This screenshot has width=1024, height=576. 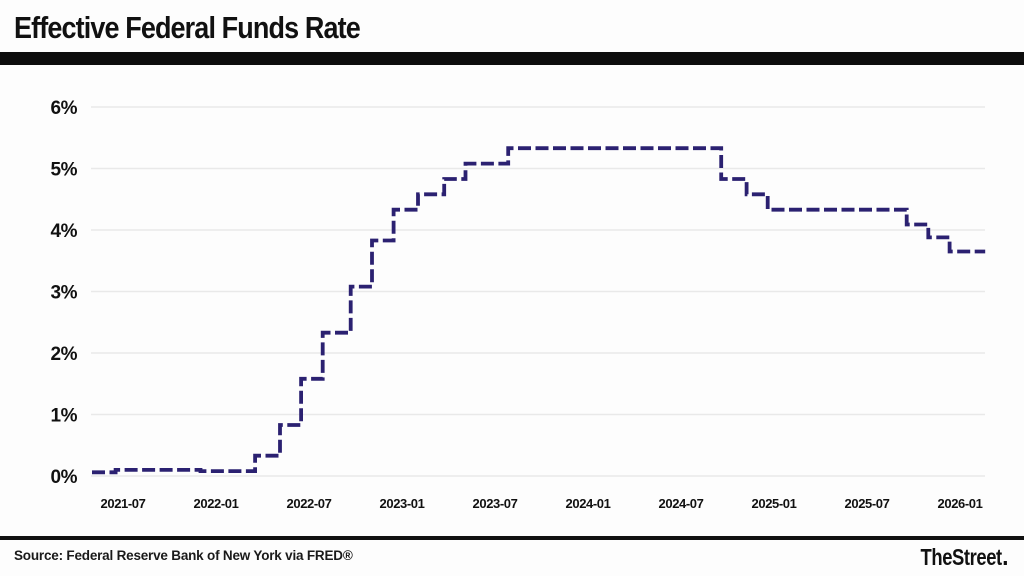 What do you see at coordinates (512, 58) in the screenshot?
I see `title-rule` at bounding box center [512, 58].